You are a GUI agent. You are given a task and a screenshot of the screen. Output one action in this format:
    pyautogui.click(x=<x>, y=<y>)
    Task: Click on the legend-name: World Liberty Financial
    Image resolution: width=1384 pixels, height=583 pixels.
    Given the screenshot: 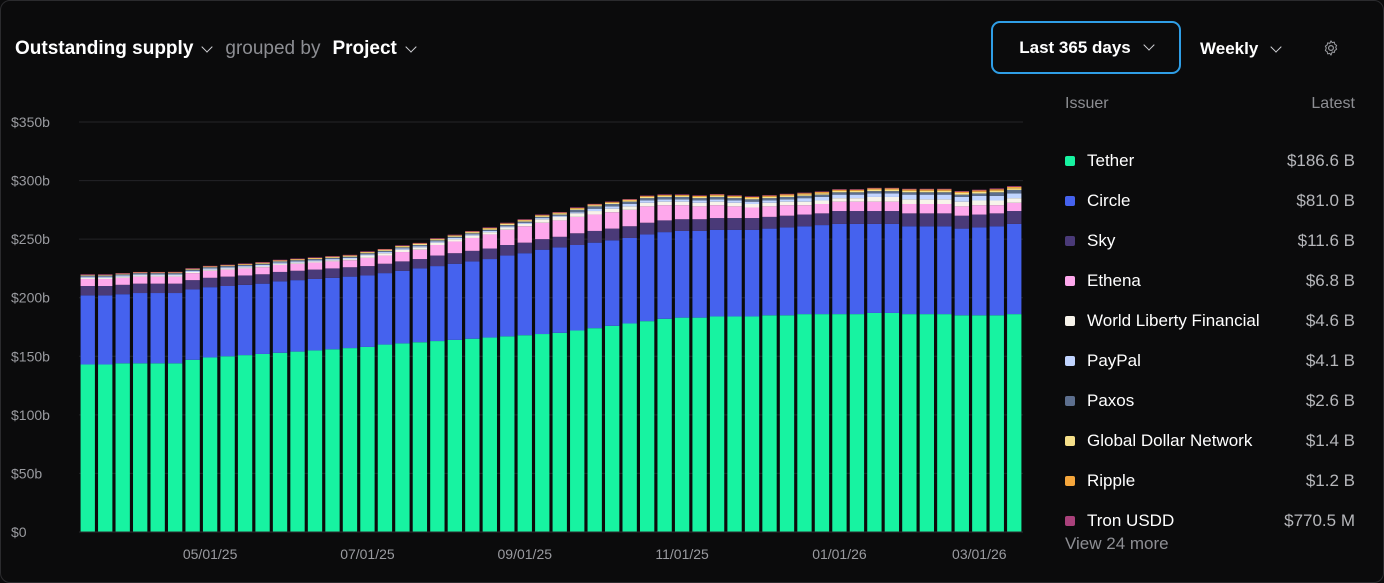 What is the action you would take?
    pyautogui.click(x=1173, y=320)
    